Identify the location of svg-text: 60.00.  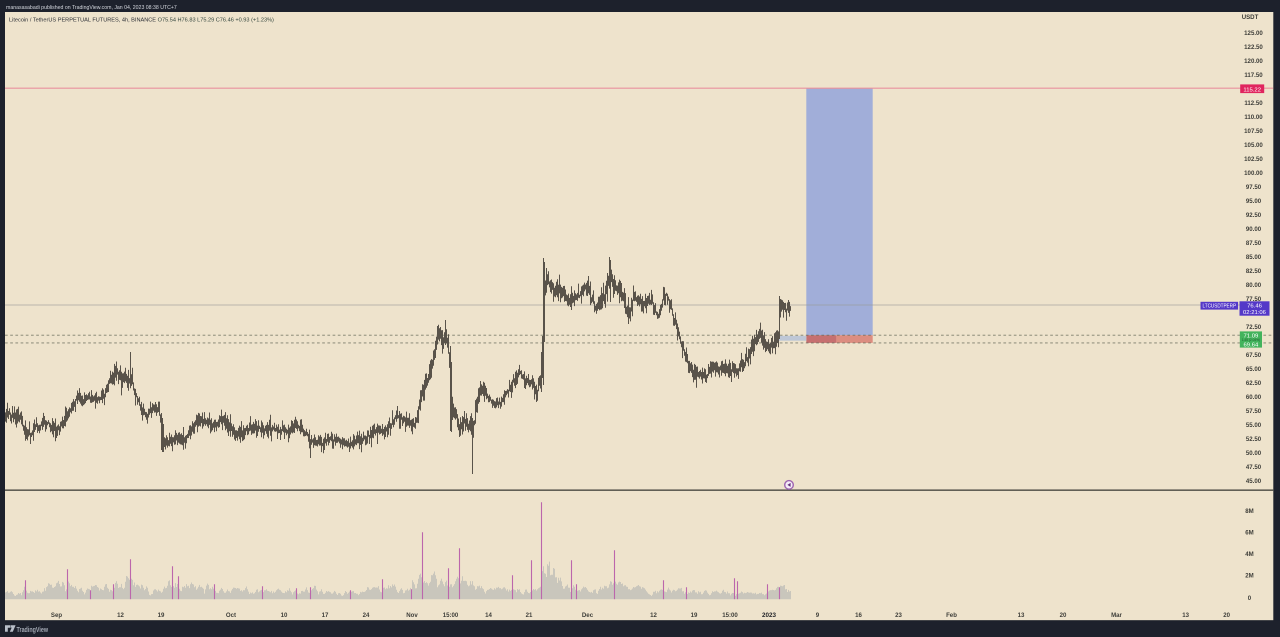
(1254, 397).